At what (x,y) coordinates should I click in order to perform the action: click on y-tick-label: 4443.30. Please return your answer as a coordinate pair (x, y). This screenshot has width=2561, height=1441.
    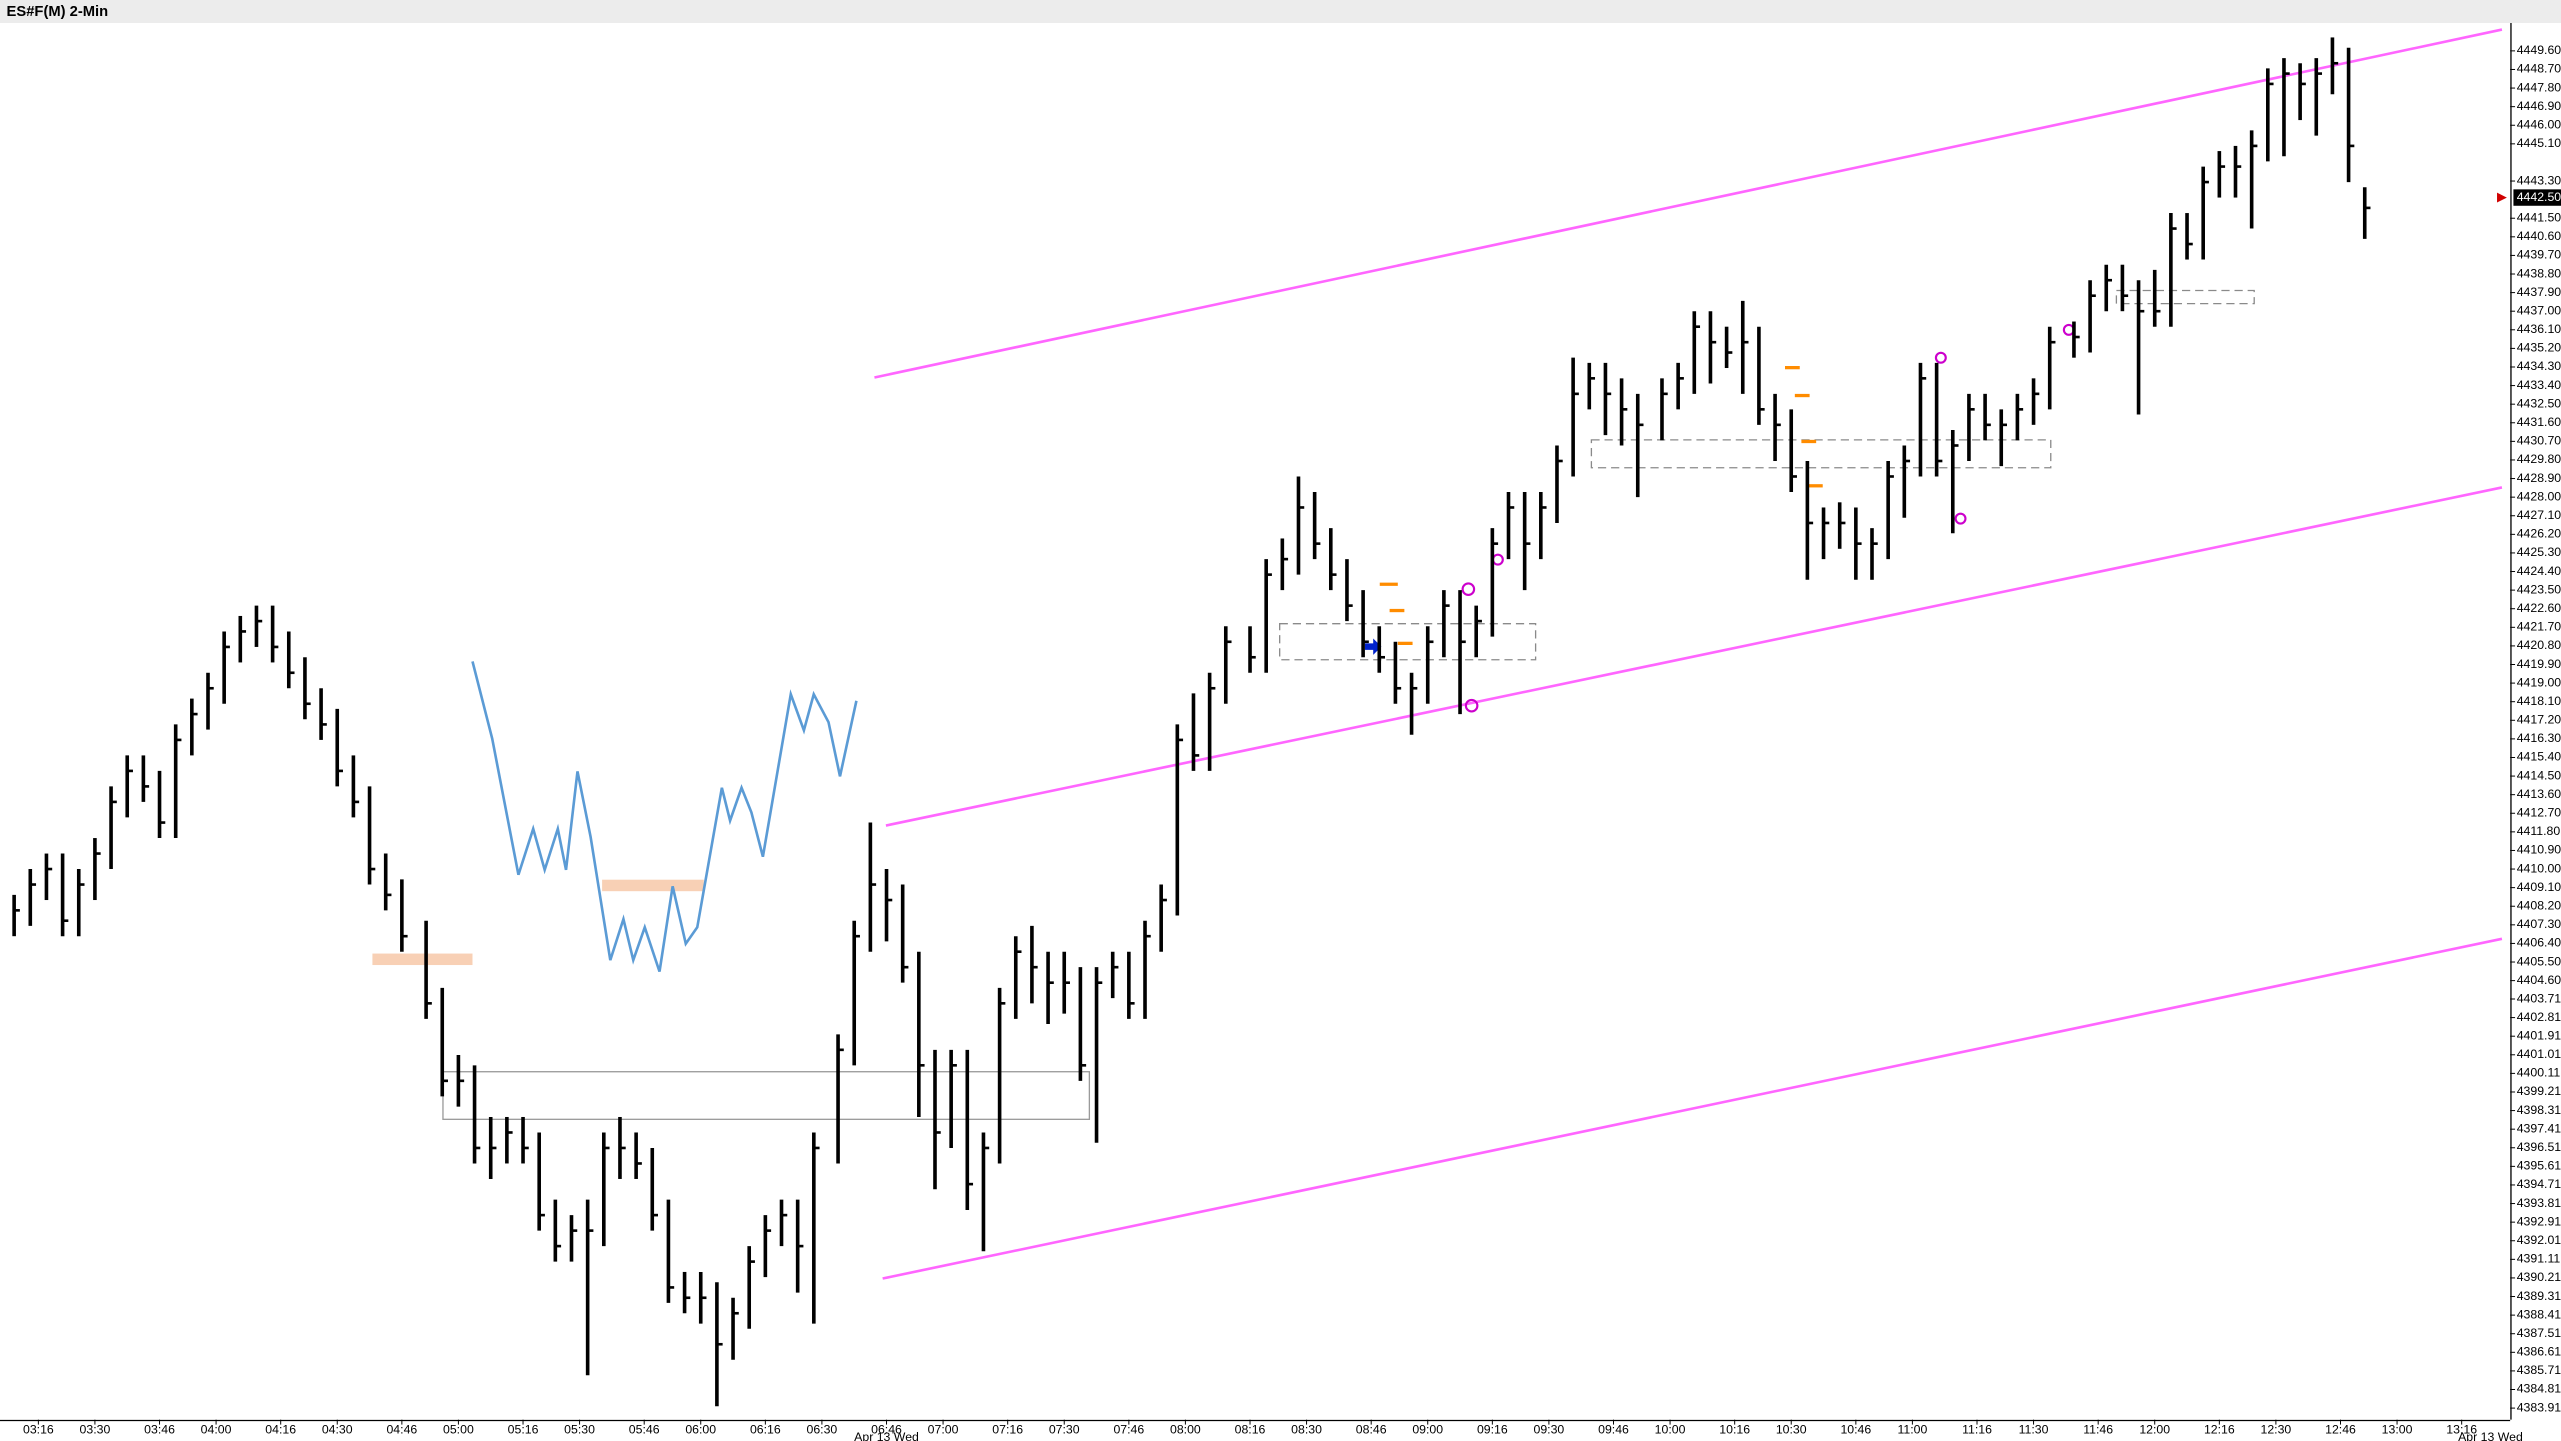
    Looking at the image, I should click on (2539, 180).